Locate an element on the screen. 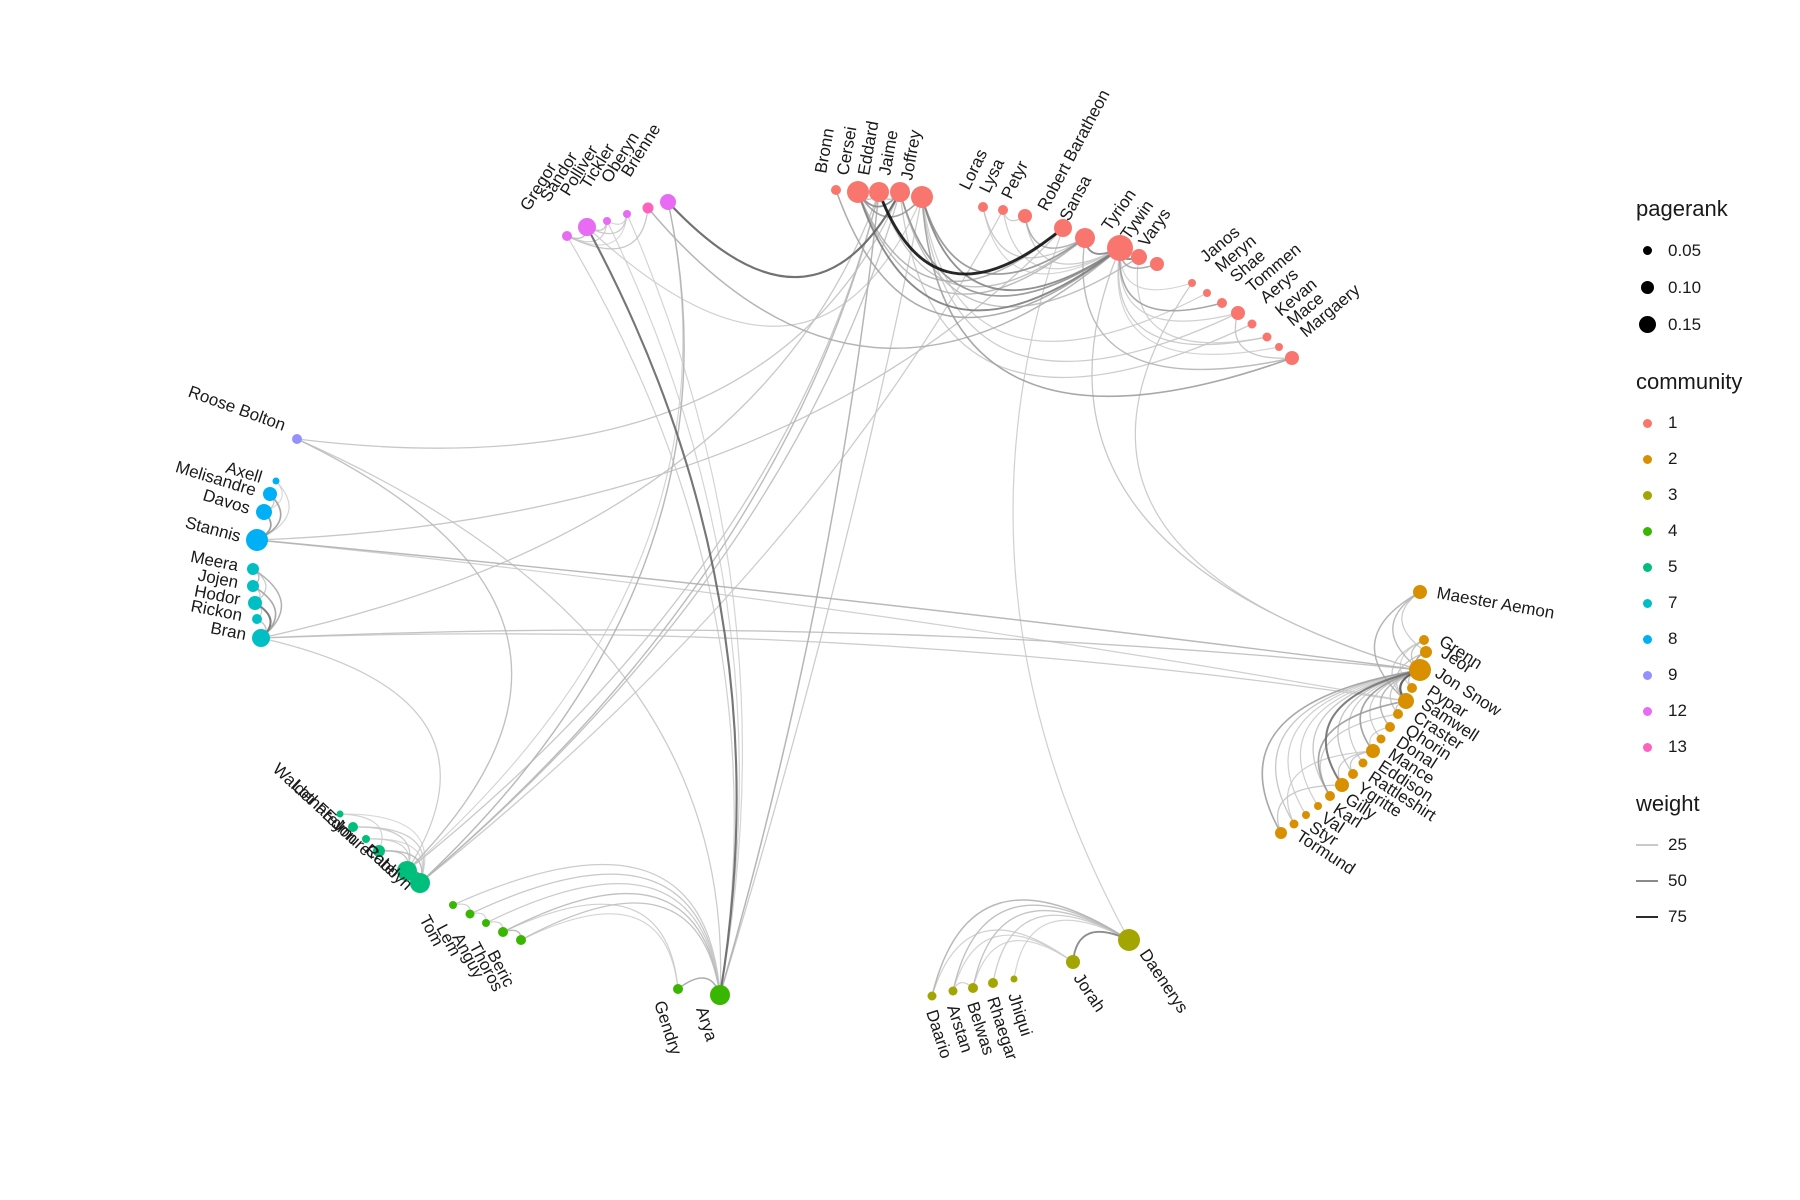 This screenshot has height=1200, width=1800. legend-community-item-4: 4 is located at coordinates (1689, 531).